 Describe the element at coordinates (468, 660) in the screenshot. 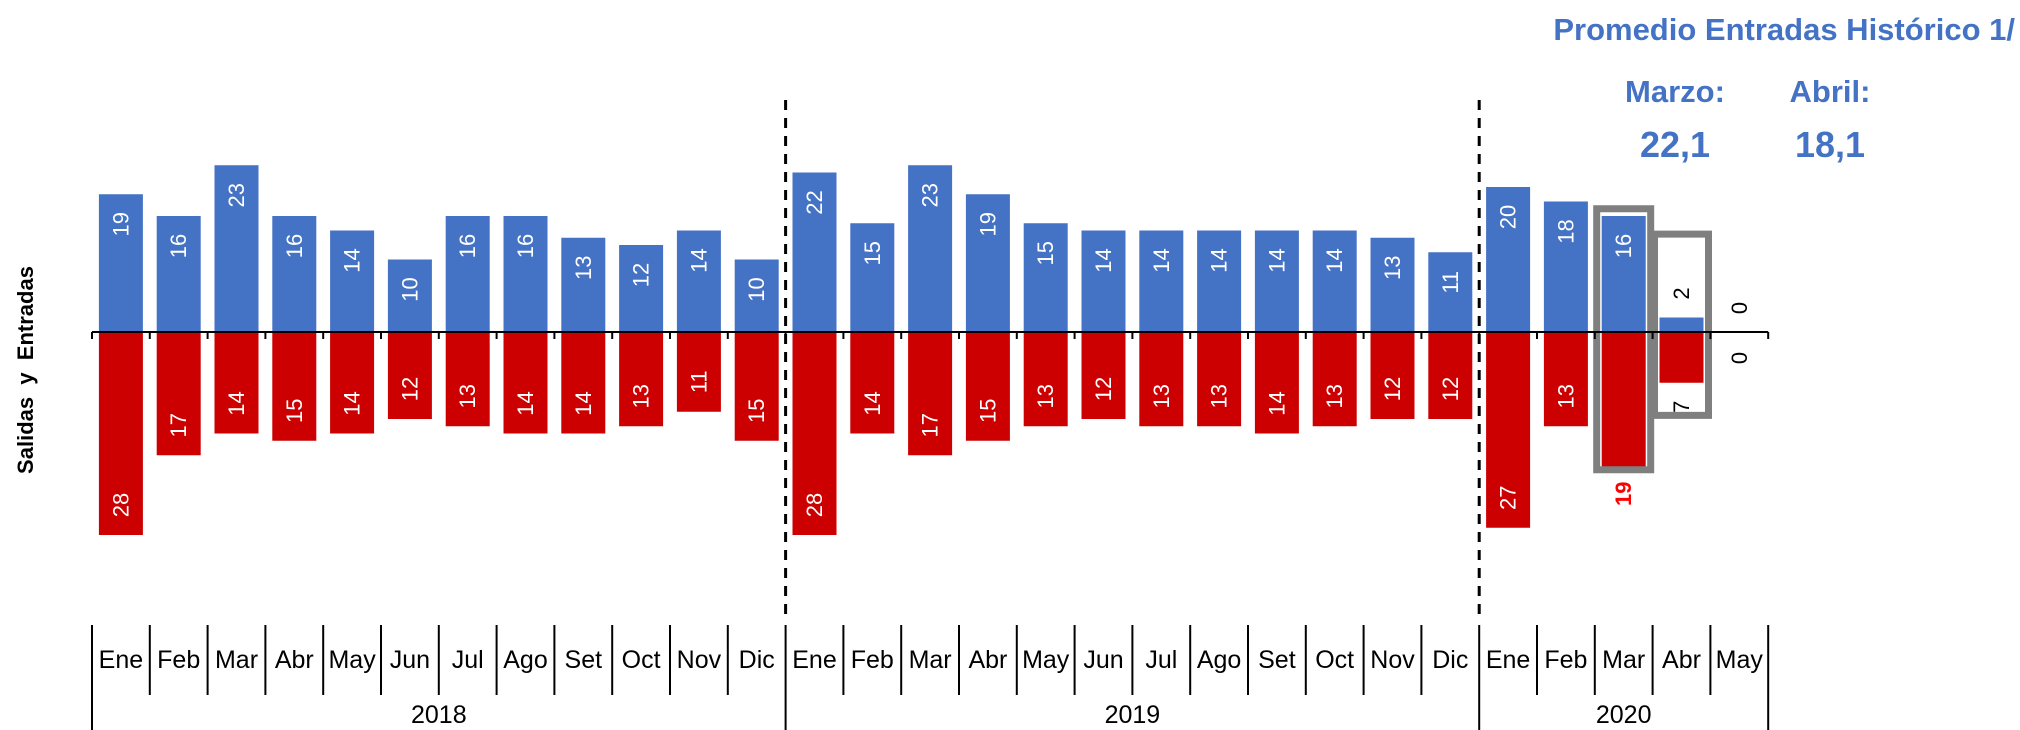

I see `month-label: Jul` at that location.